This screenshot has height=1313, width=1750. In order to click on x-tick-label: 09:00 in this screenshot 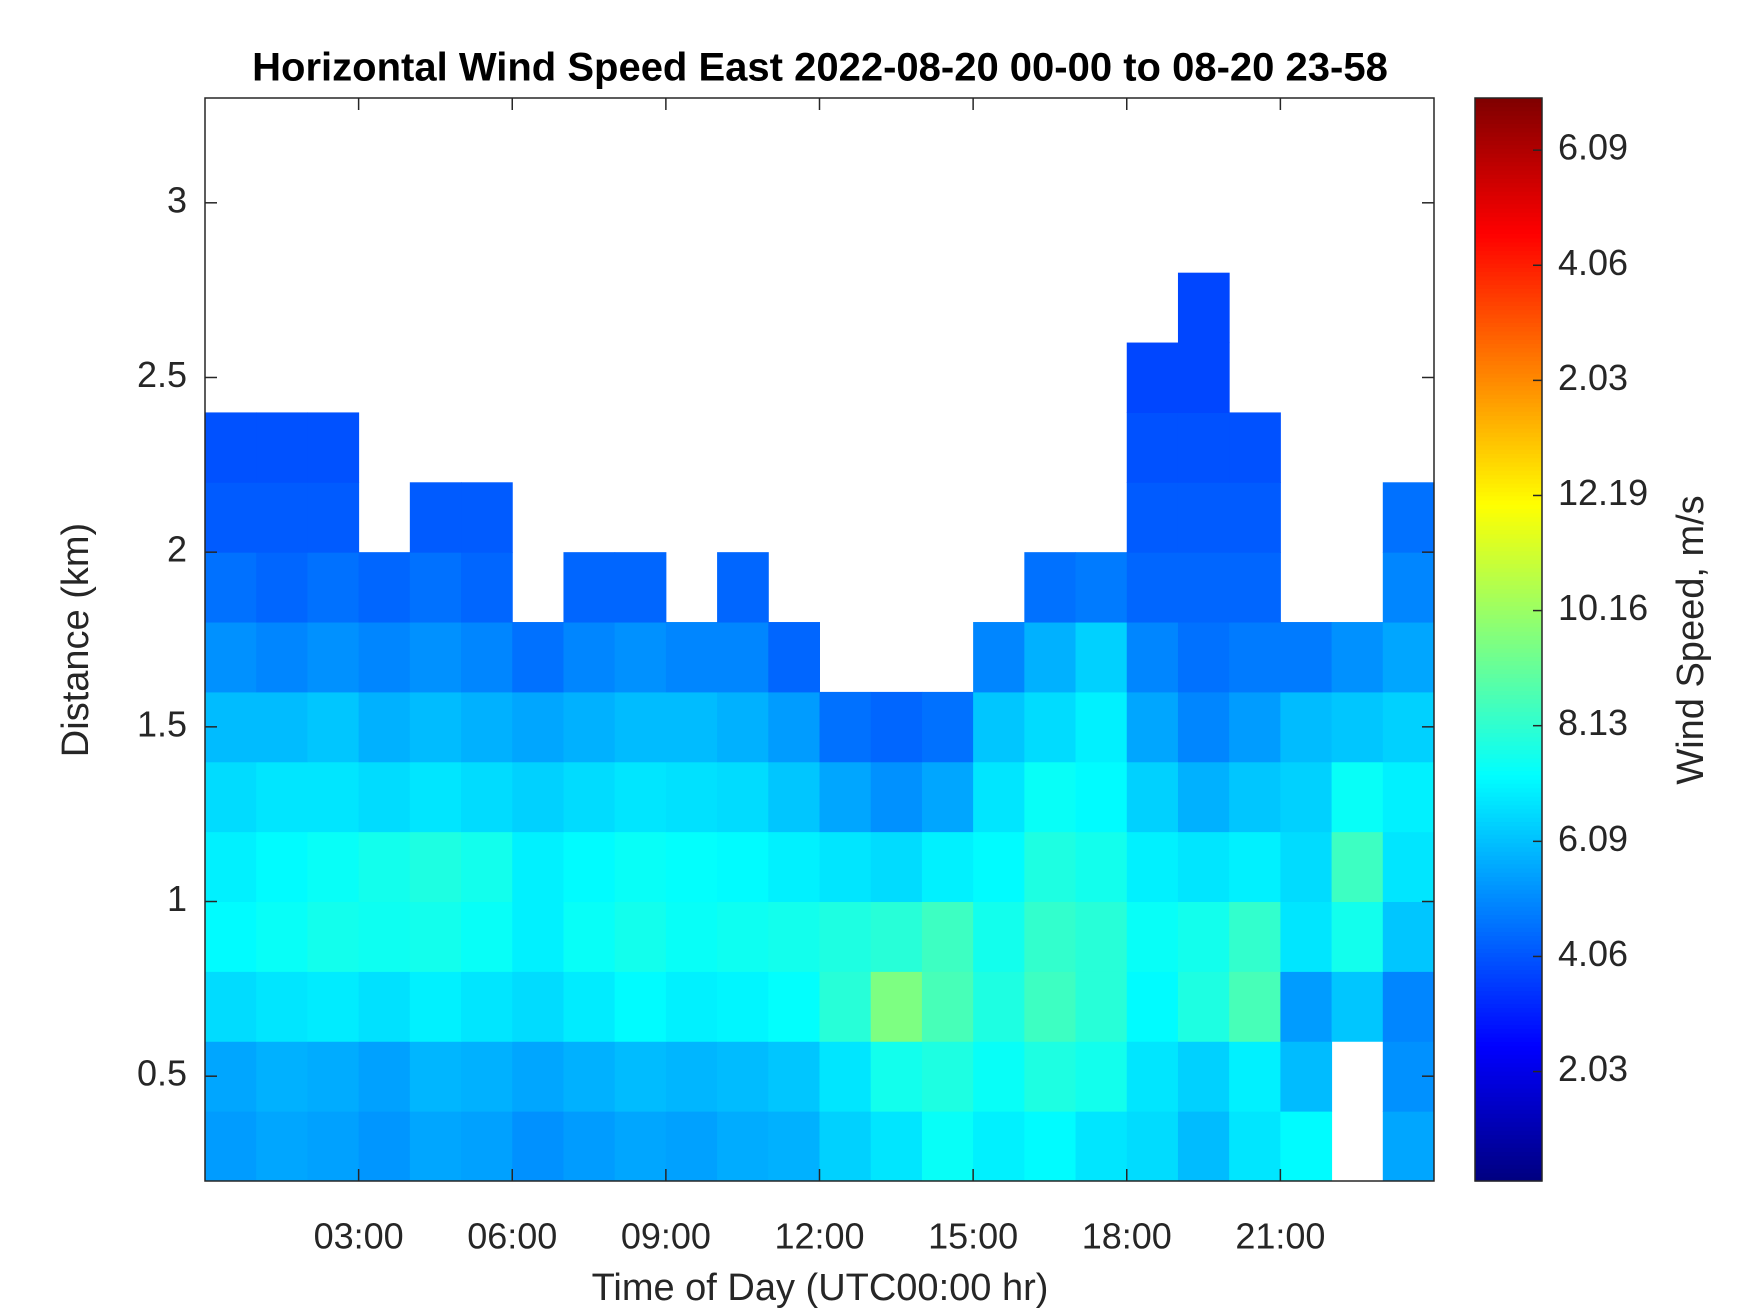, I will do `click(666, 1236)`.